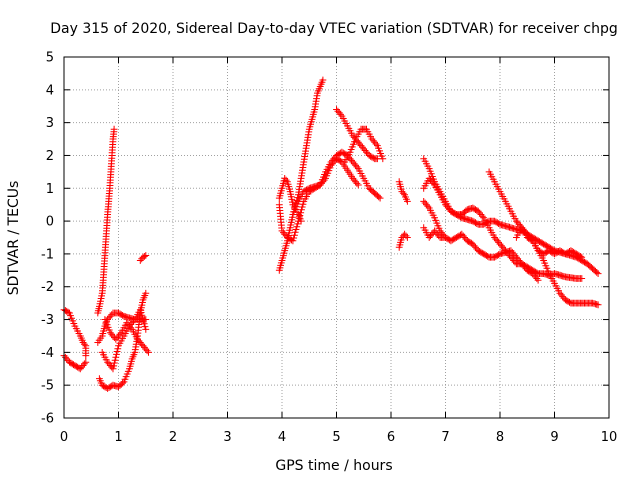  Describe the element at coordinates (554, 437) in the screenshot. I see `x-tick-label: 9` at that location.